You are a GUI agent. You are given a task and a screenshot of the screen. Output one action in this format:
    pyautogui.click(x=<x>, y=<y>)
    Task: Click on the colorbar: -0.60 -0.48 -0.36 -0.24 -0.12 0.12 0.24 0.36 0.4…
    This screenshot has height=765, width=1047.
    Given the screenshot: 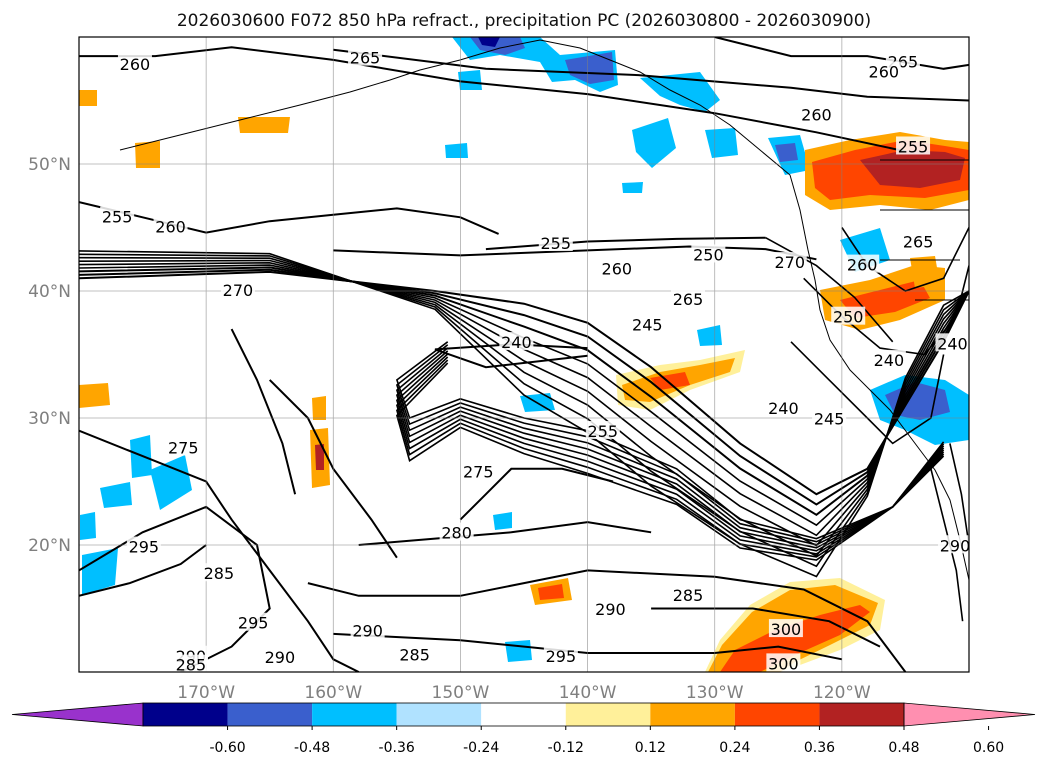 What is the action you would take?
    pyautogui.click(x=523, y=729)
    